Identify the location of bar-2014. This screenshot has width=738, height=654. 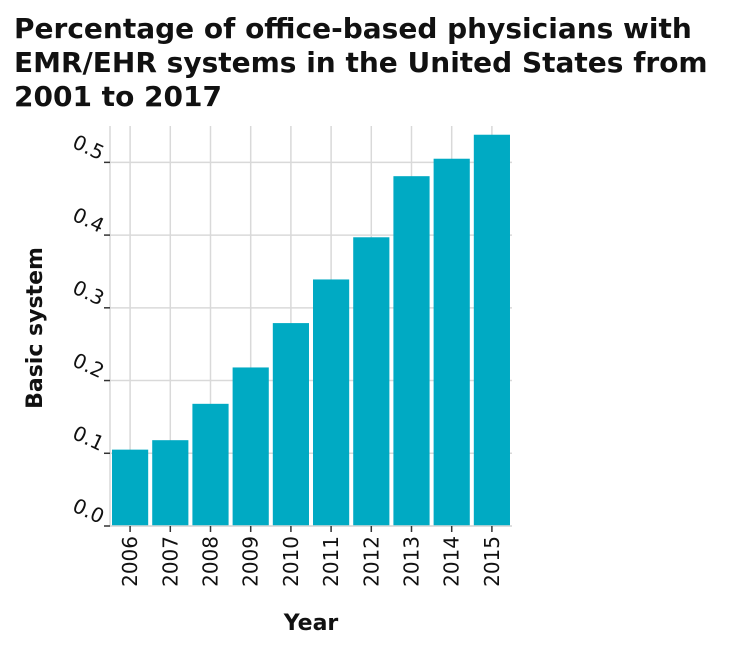
(451, 342).